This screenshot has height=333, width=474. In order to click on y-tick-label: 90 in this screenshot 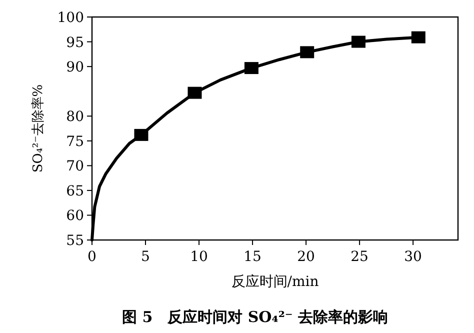, I will do `click(75, 68)`.